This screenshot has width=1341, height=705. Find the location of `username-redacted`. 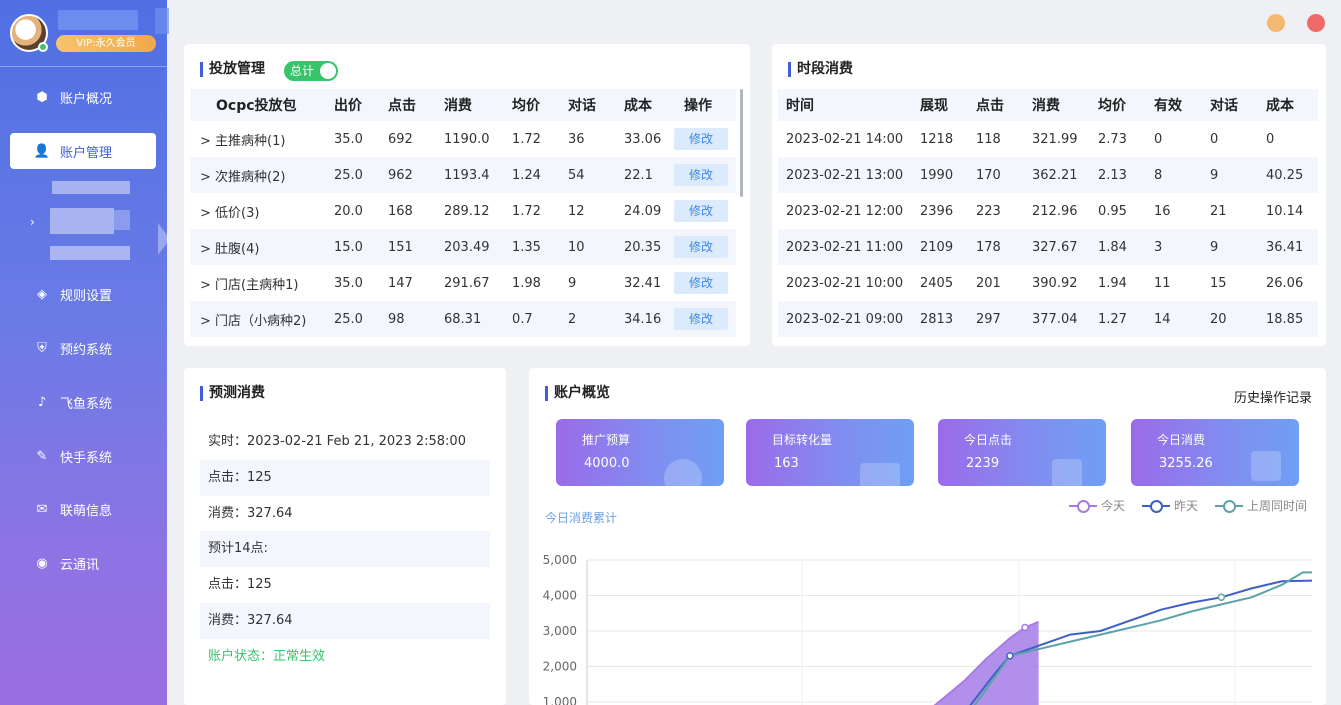

username-redacted is located at coordinates (98, 20).